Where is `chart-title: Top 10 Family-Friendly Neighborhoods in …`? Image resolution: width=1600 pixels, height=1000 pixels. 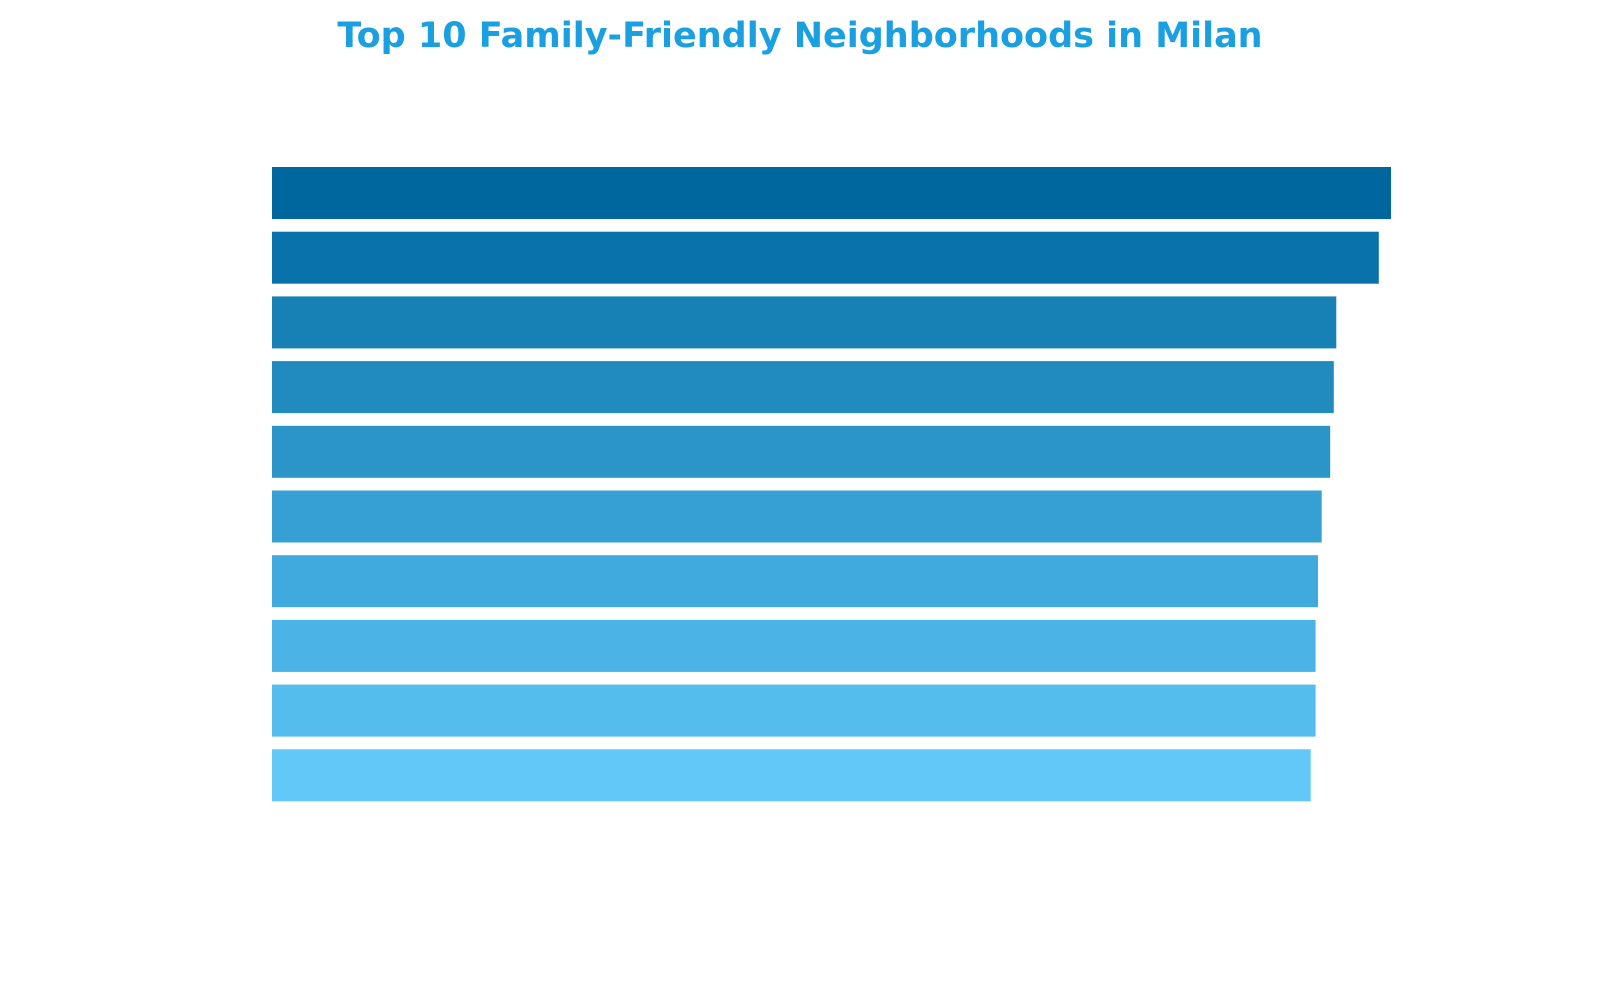
chart-title: Top 10 Family-Friendly Neighborhoods in … is located at coordinates (800, 36).